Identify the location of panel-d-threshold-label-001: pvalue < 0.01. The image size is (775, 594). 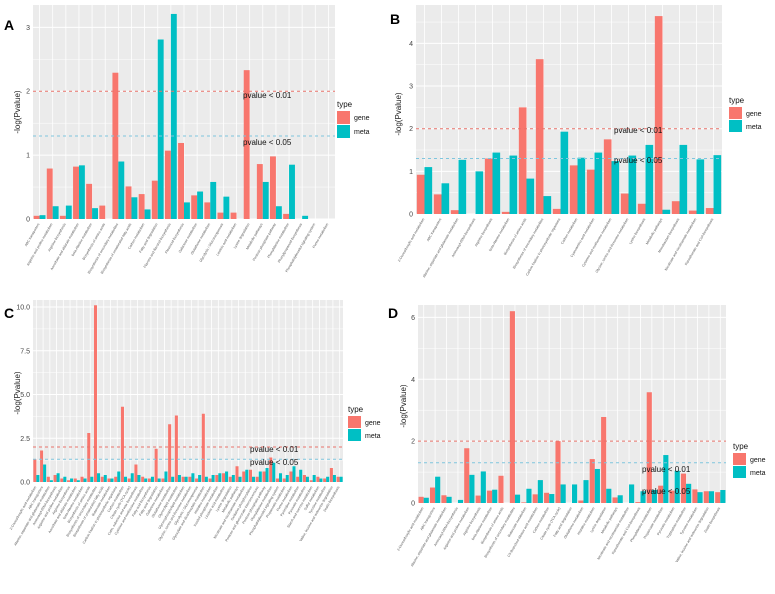
(666, 469).